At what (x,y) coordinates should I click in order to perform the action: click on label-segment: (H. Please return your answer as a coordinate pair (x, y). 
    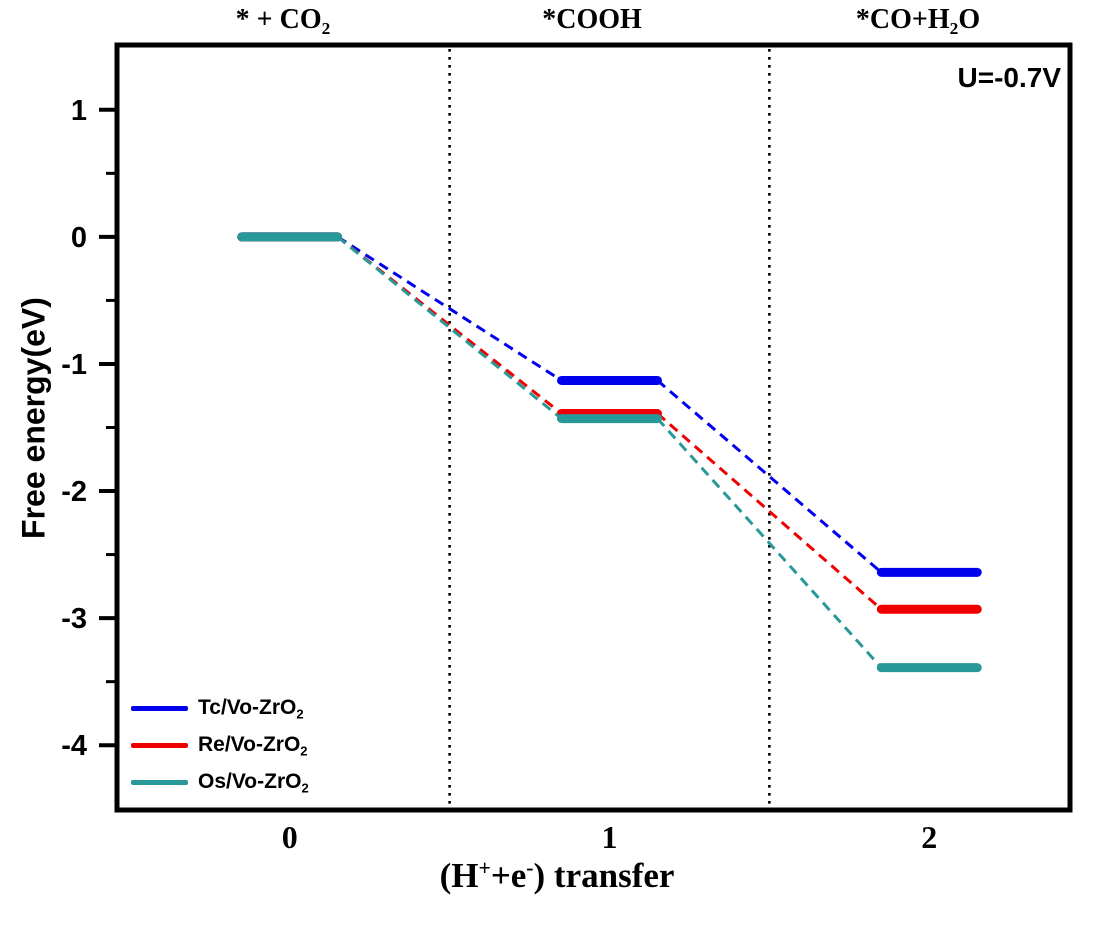
    Looking at the image, I should click on (459, 875).